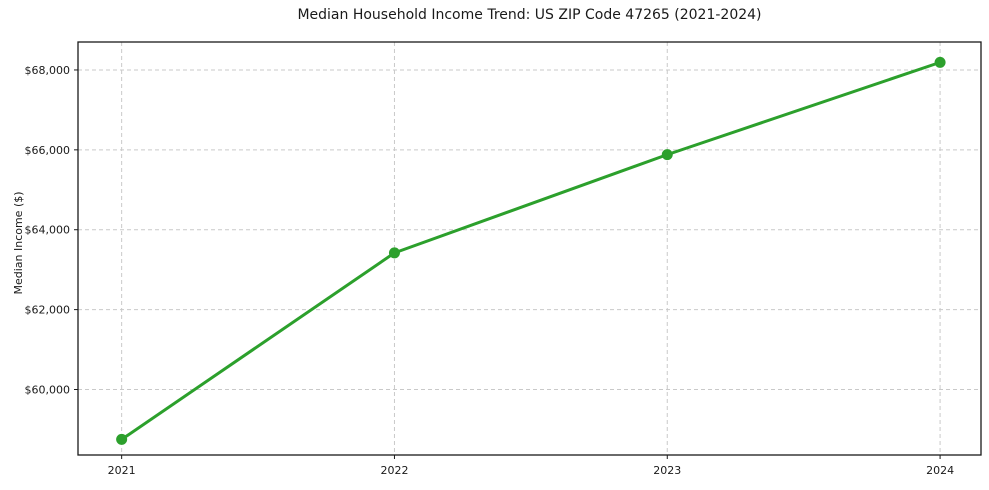  Describe the element at coordinates (394, 470) in the screenshot. I see `x-tick-label: 2022` at that location.